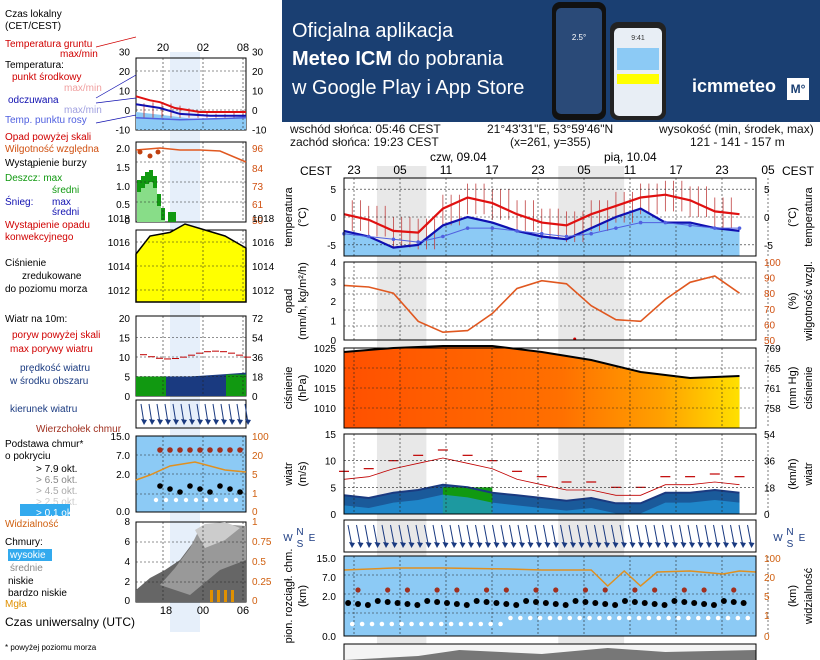 The width and height of the screenshot is (820, 660). I want to click on visibility-axis-label-right: widzialność, so click(809, 596).